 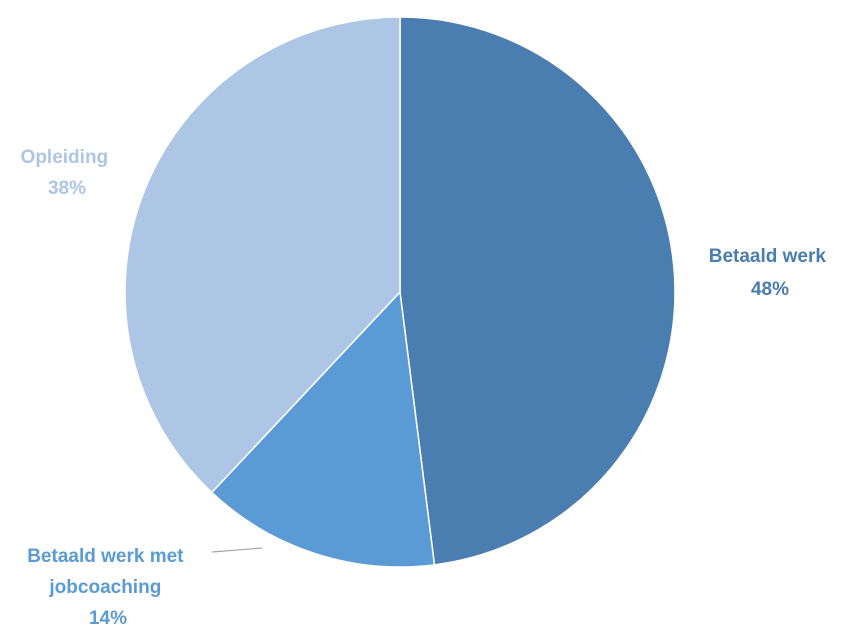 I want to click on slice-label-opleiding-percent: 38%, so click(x=67, y=188).